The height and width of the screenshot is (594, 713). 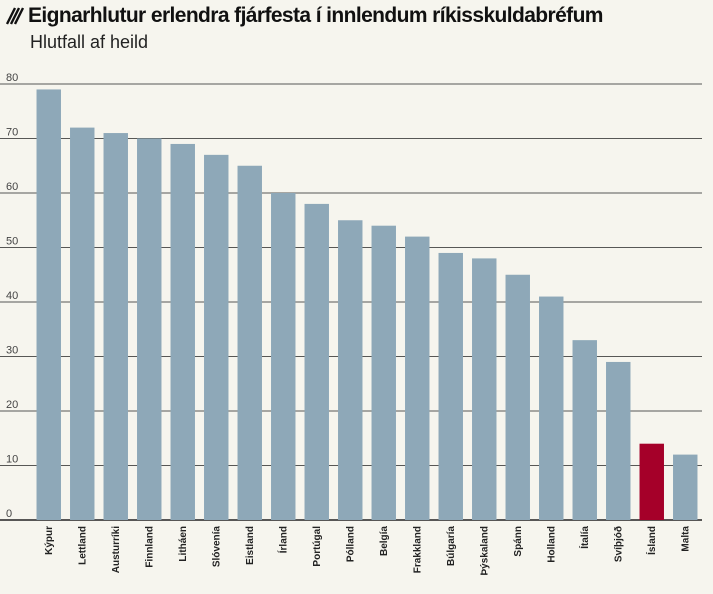 I want to click on y-tick-label: 30, so click(x=12, y=351).